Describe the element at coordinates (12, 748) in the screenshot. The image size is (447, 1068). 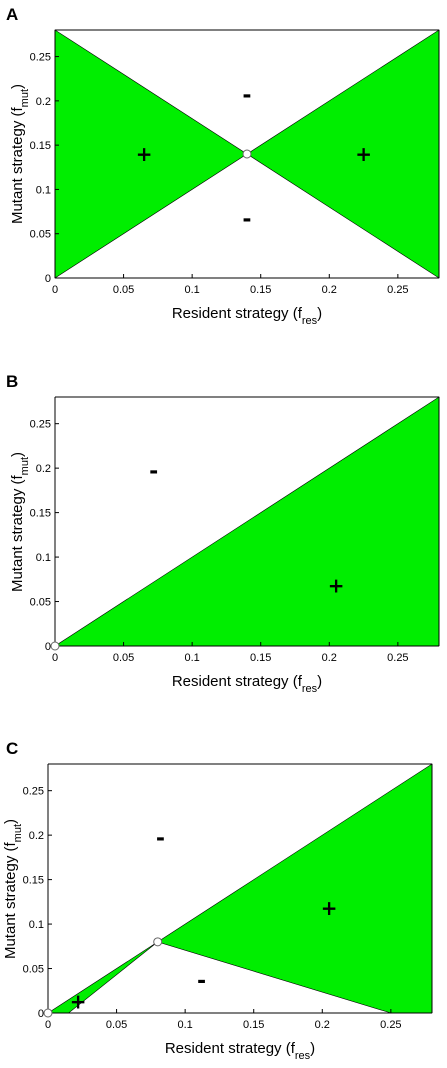
I see `panel-letter: C` at that location.